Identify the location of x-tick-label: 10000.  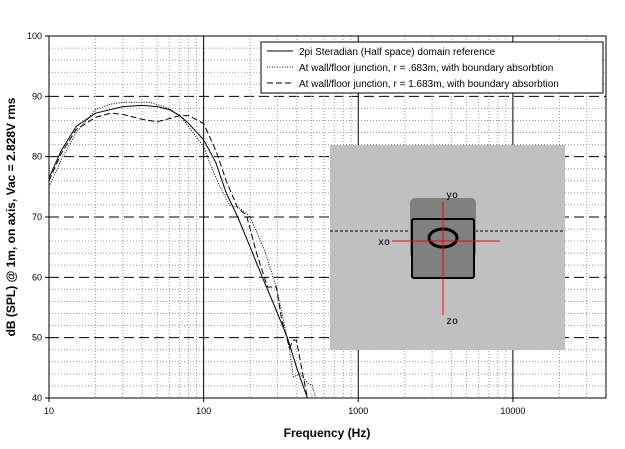
(512, 411).